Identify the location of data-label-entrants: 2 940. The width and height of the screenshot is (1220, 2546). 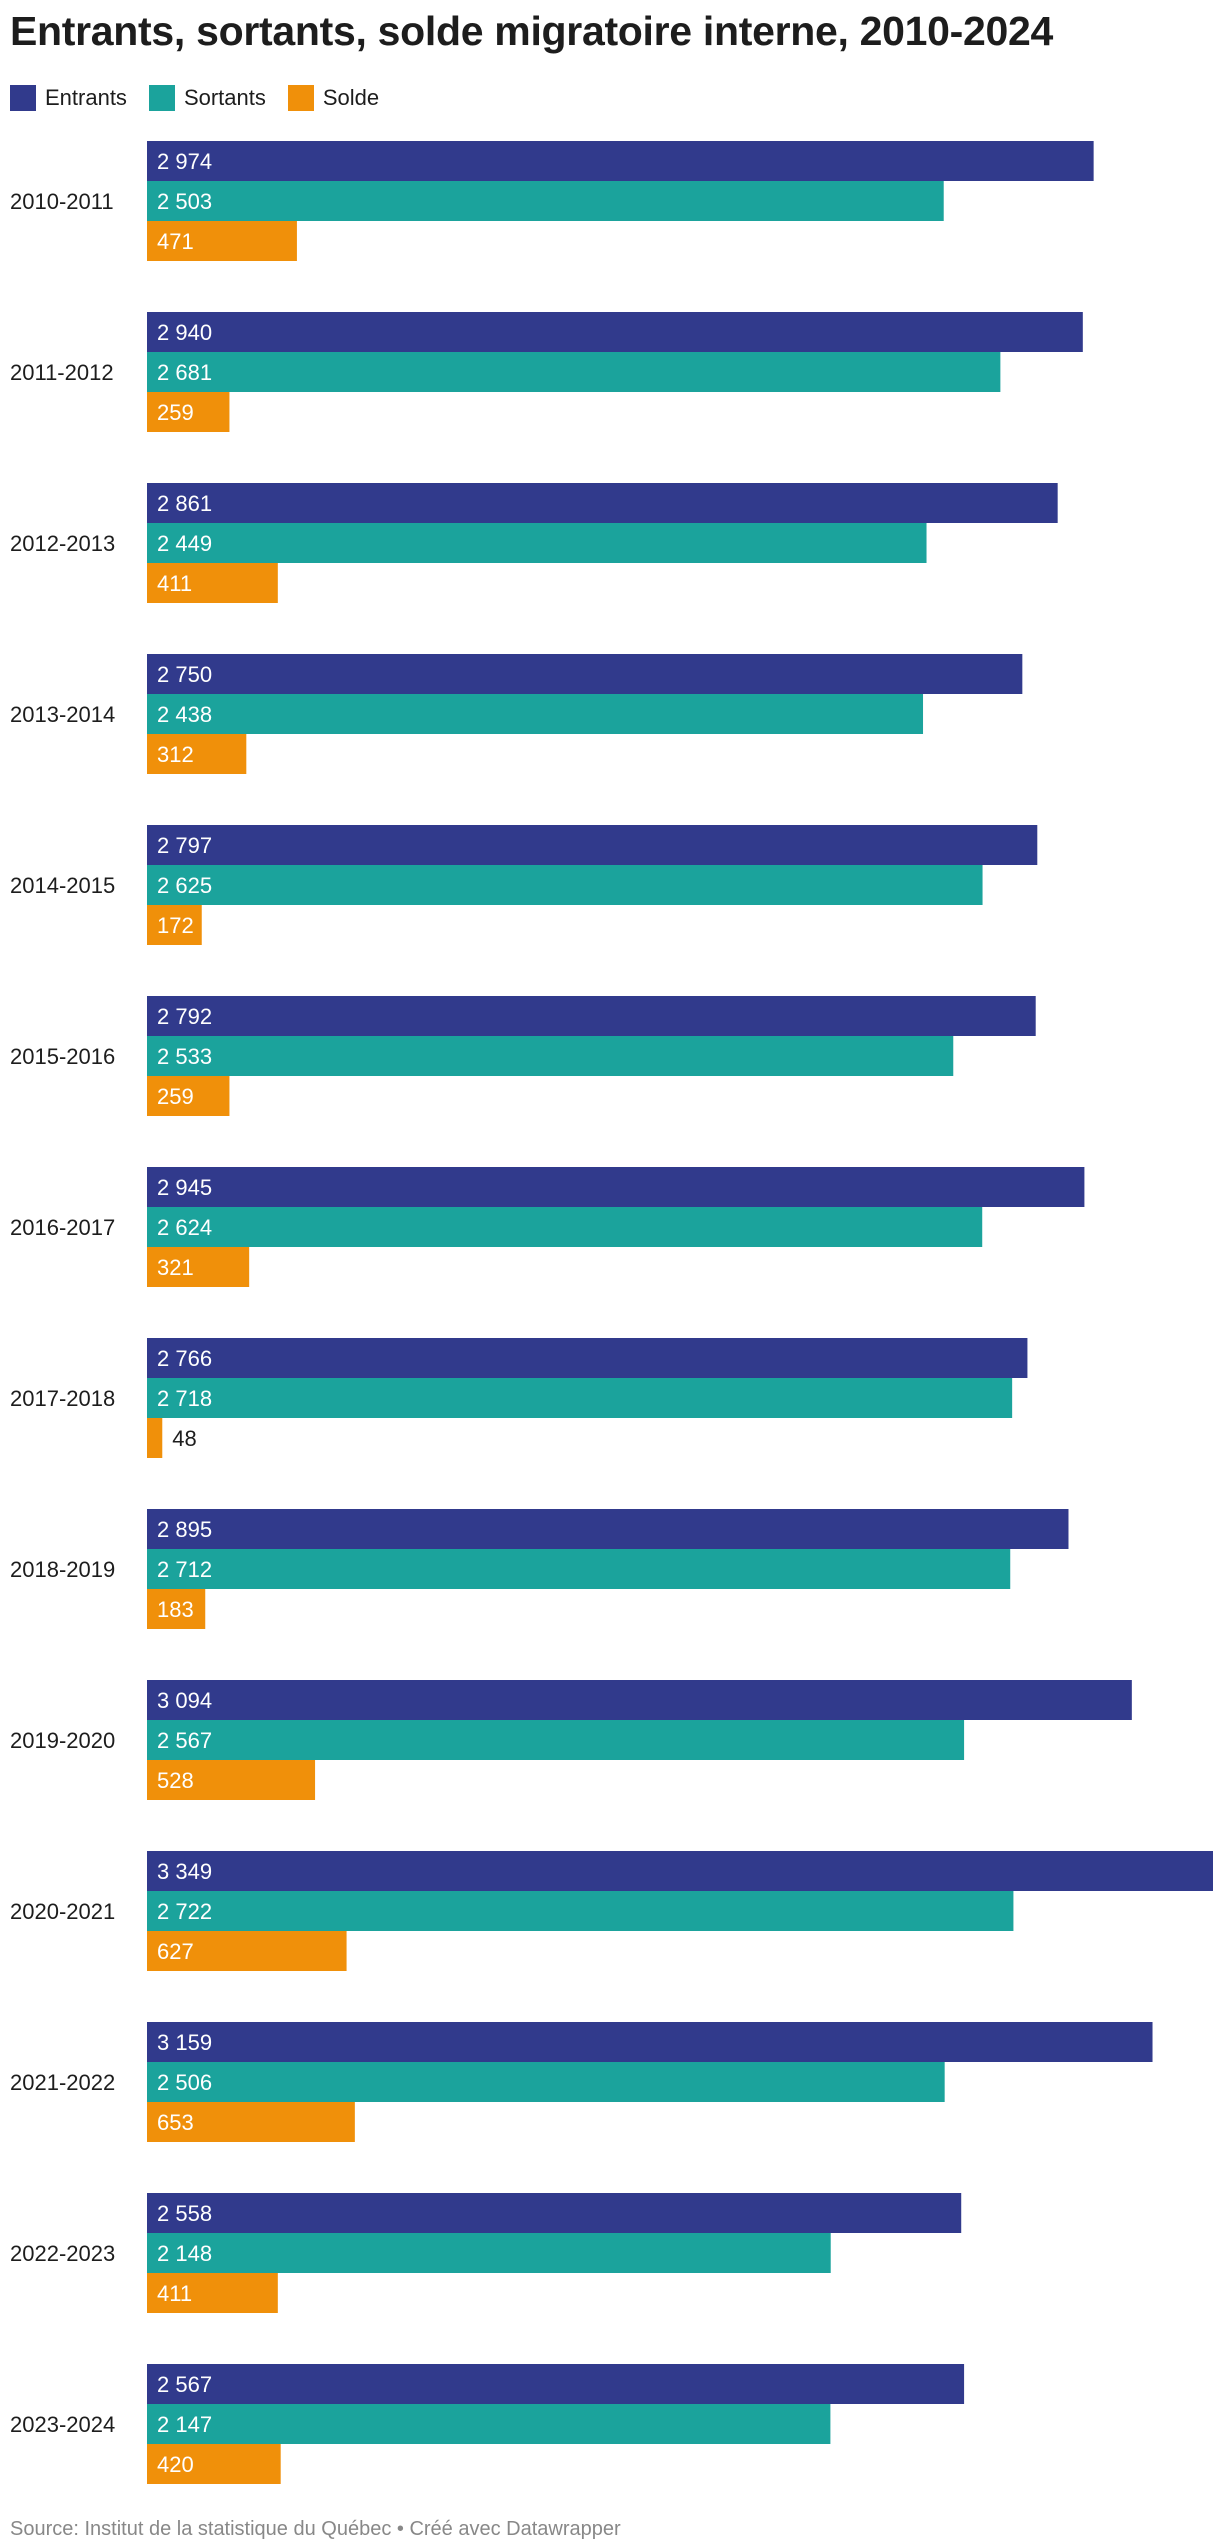
(184, 332).